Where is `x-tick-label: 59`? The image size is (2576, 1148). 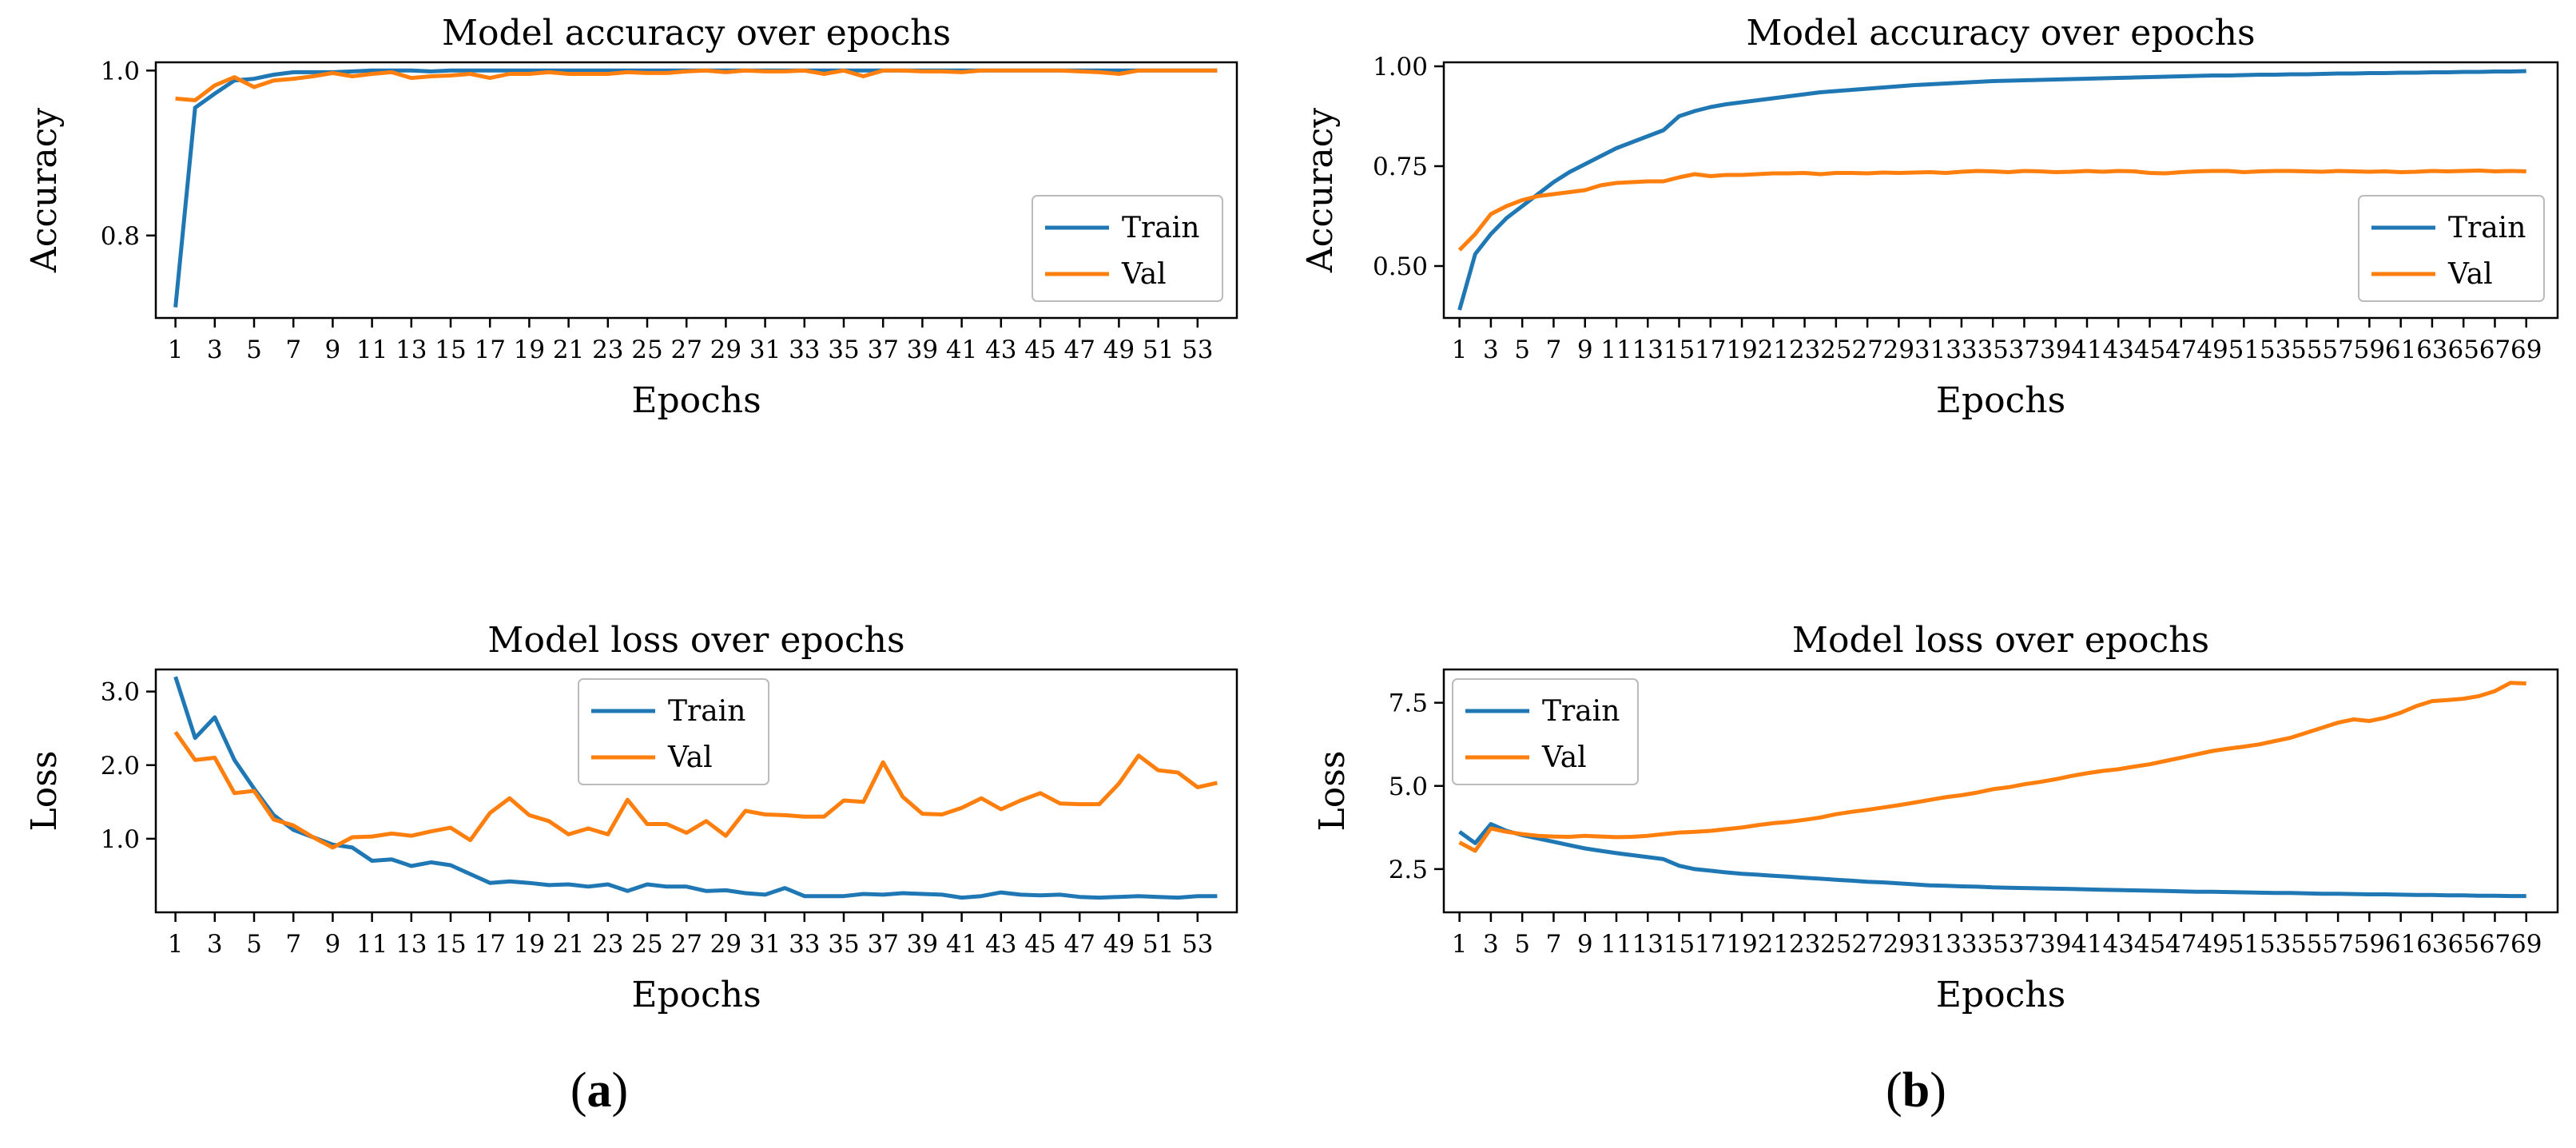 x-tick-label: 59 is located at coordinates (2369, 350).